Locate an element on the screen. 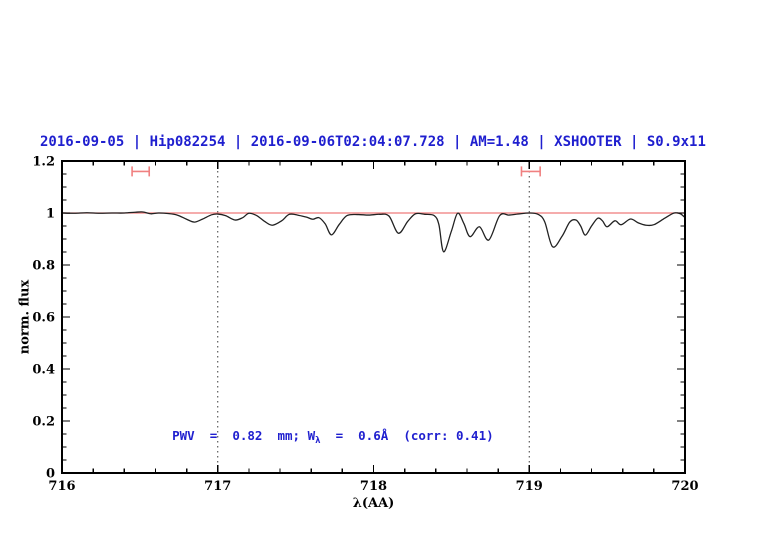 The width and height of the screenshot is (782, 542). y-tick-label: 1.2 is located at coordinates (43, 162).